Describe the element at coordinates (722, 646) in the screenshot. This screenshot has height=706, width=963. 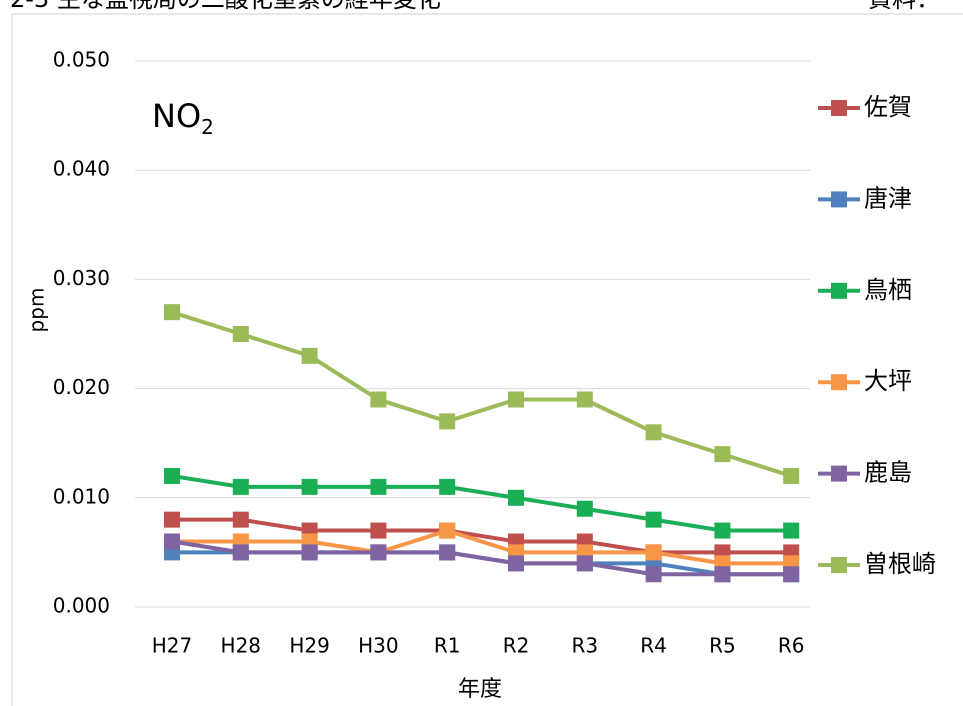
I see `x-tick-label: R5` at that location.